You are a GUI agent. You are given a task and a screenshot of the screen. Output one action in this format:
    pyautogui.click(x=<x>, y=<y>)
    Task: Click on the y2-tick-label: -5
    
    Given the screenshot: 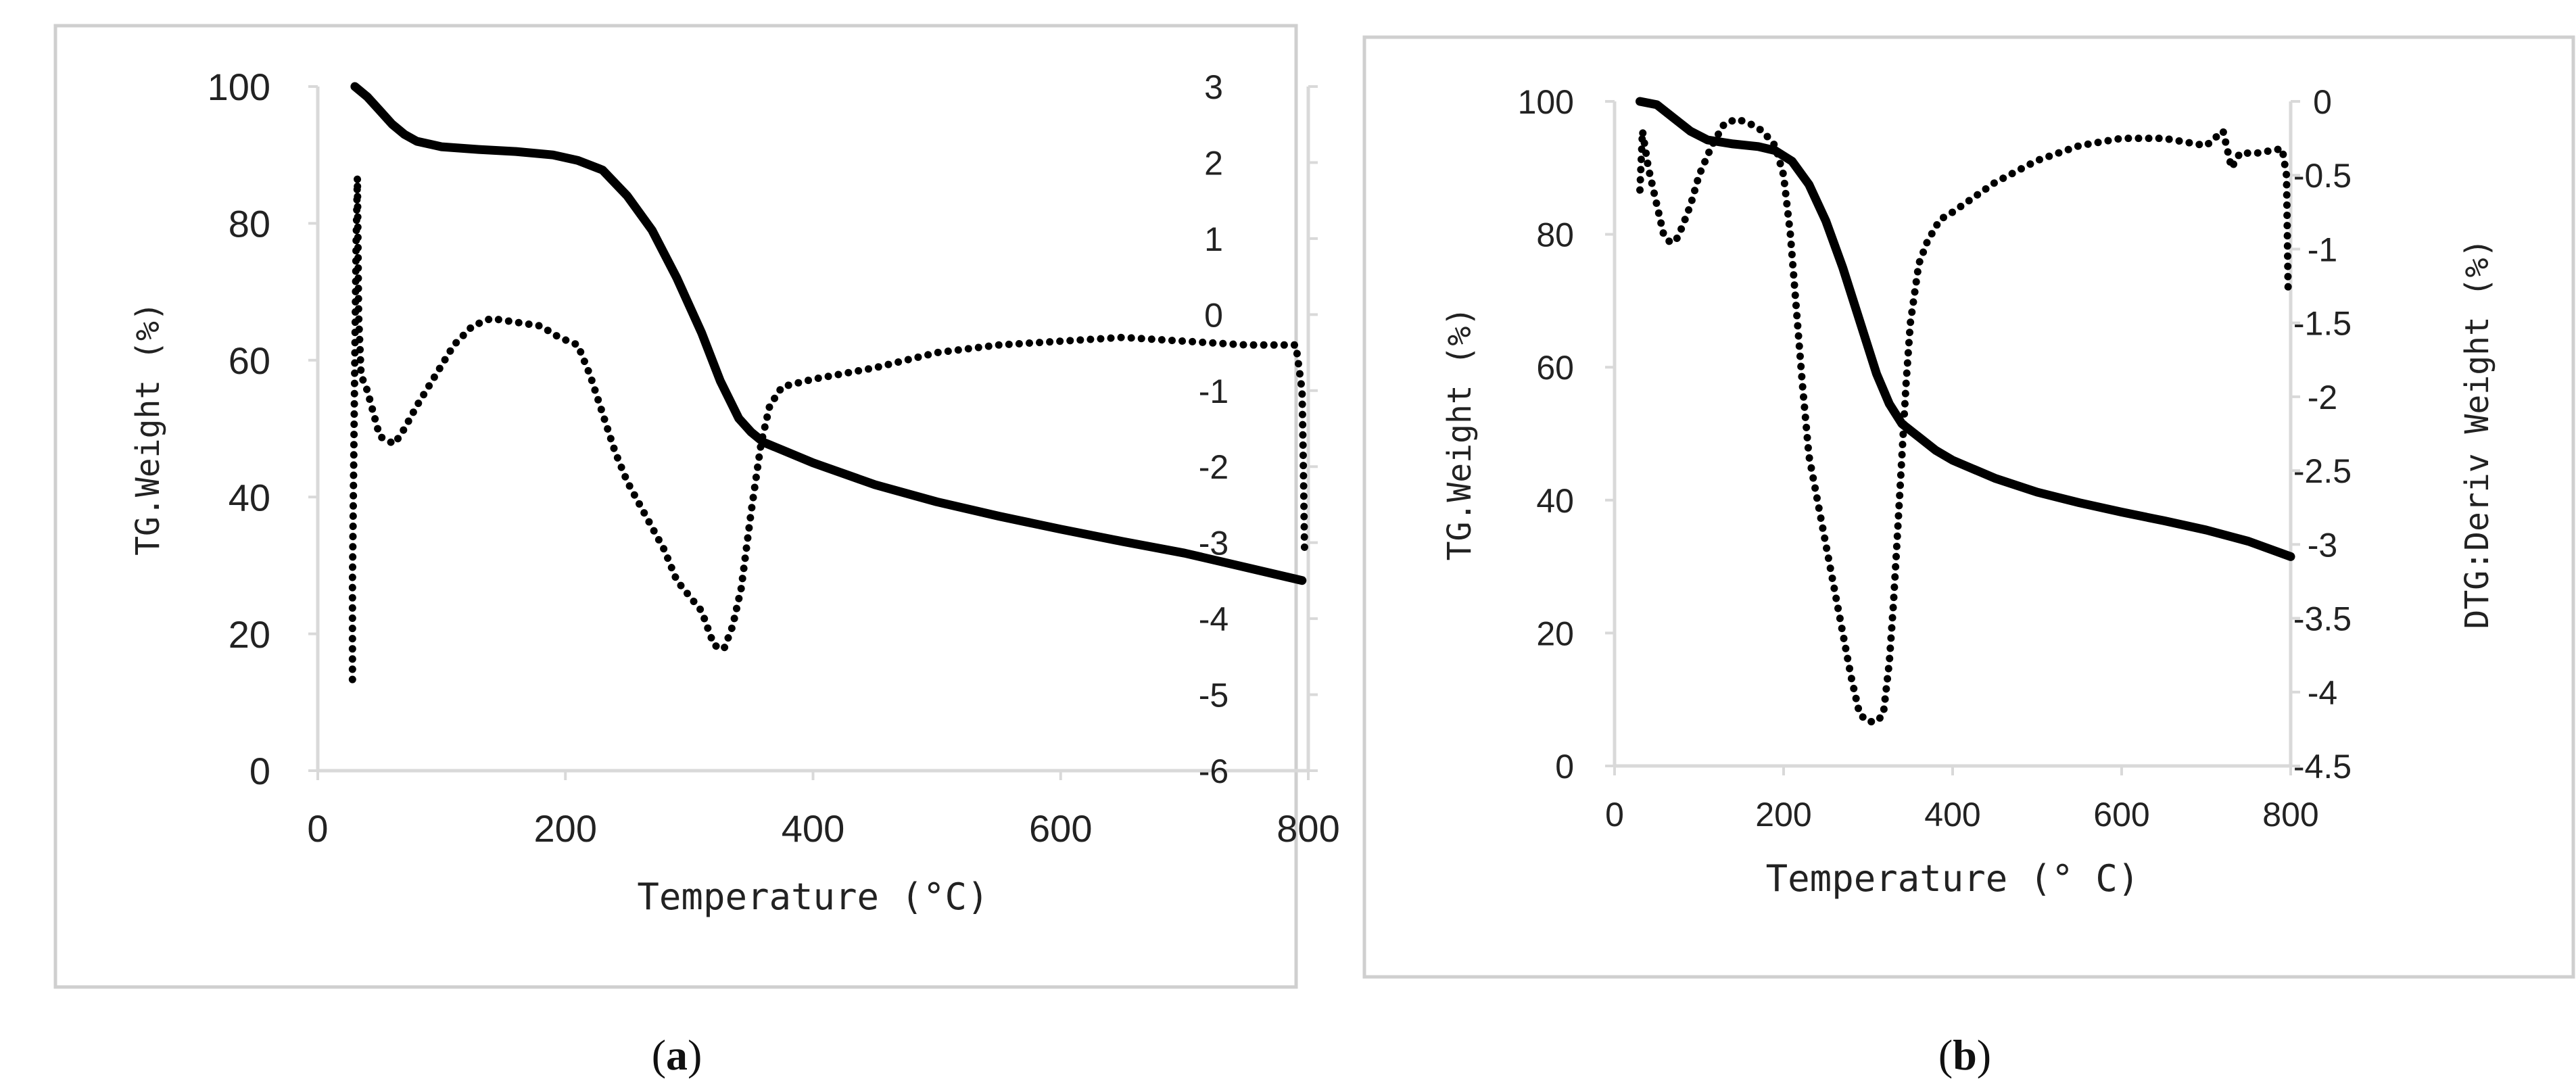 What is the action you would take?
    pyautogui.click(x=1214, y=696)
    